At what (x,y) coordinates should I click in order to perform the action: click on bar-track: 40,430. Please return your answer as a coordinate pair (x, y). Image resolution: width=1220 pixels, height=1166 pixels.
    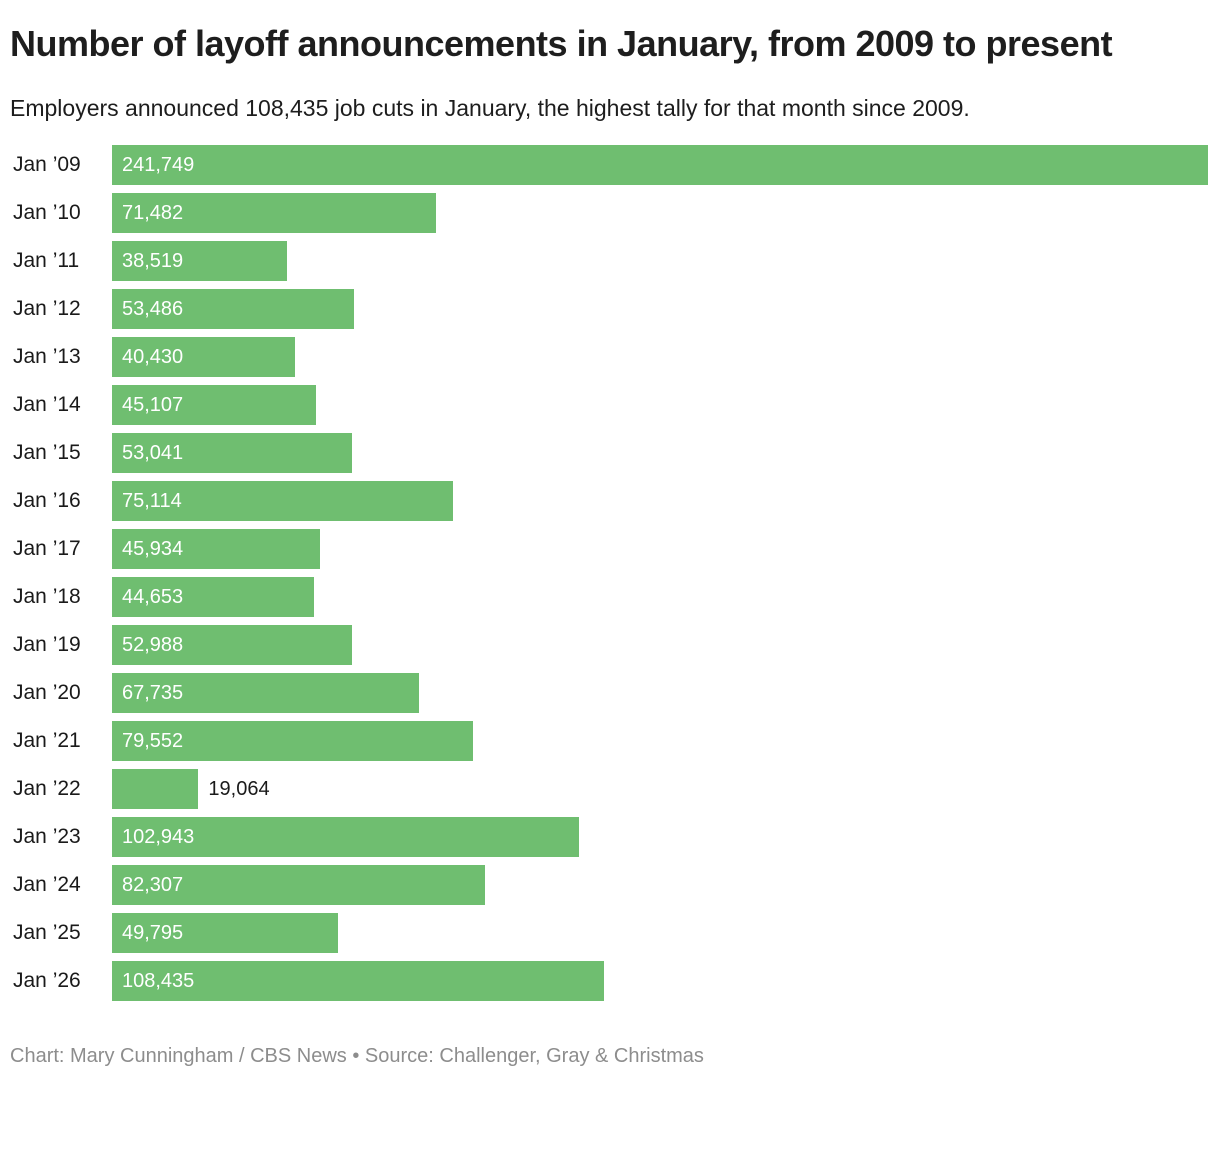
    Looking at the image, I should click on (660, 357).